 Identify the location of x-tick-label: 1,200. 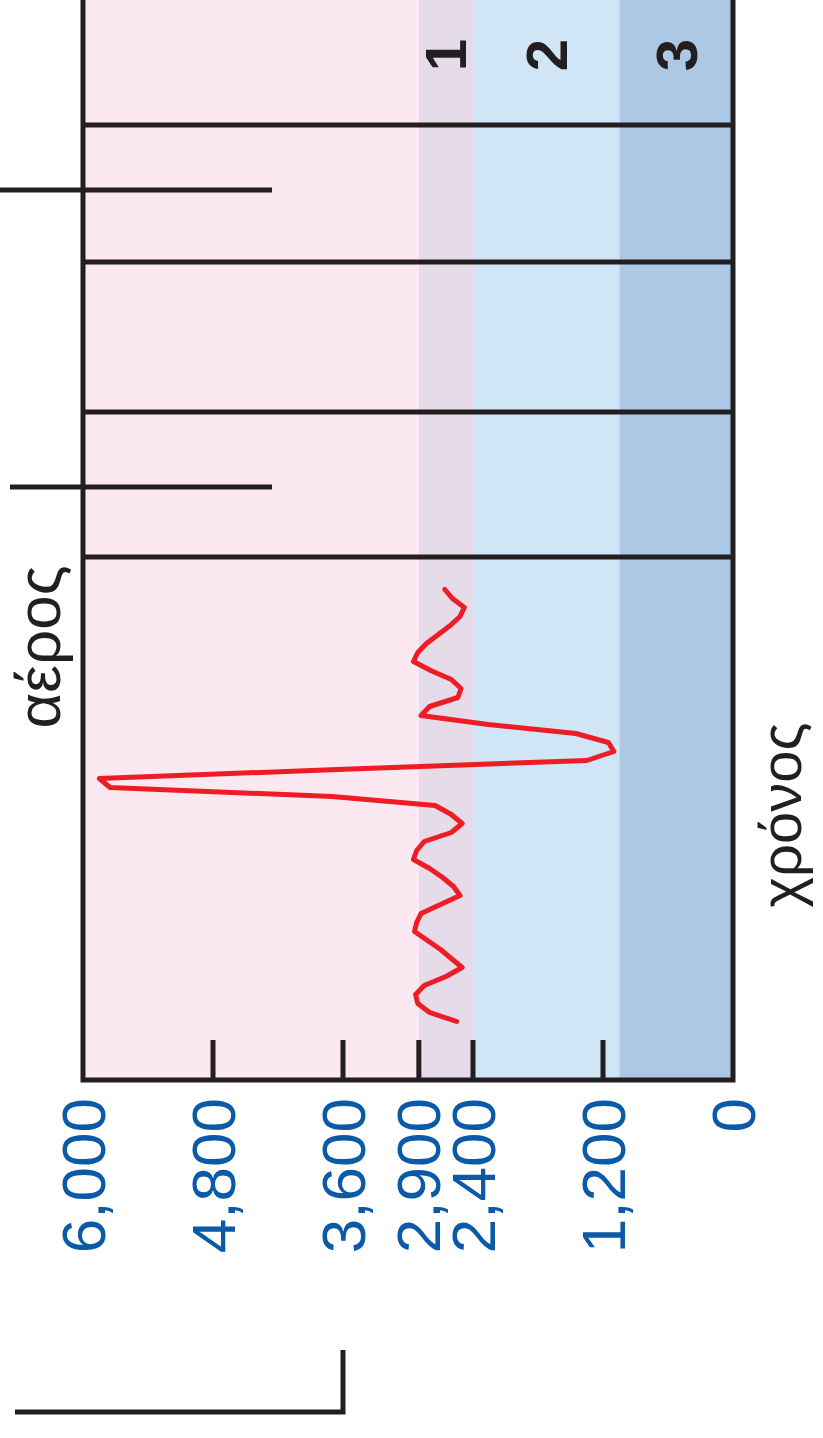
(603, 1176).